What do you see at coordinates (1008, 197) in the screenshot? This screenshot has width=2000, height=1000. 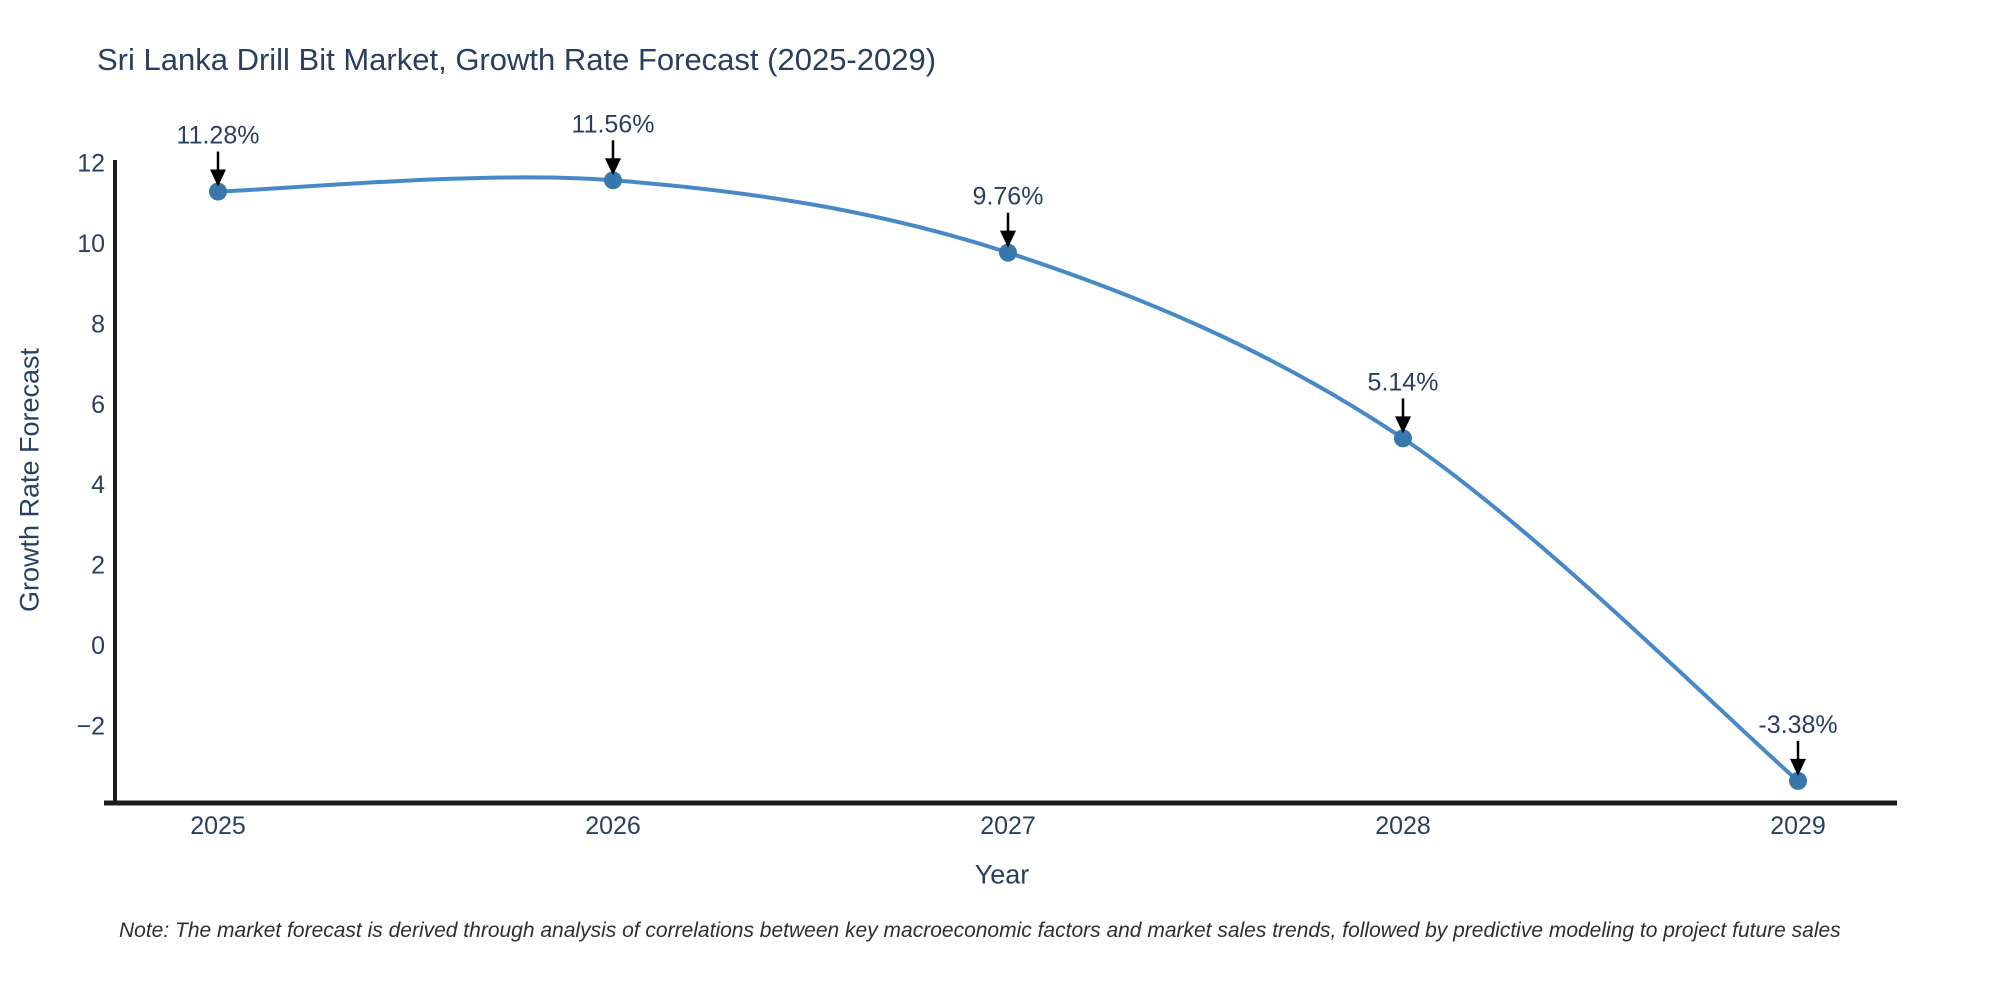 I see `annotation-label: 9.76%` at bounding box center [1008, 197].